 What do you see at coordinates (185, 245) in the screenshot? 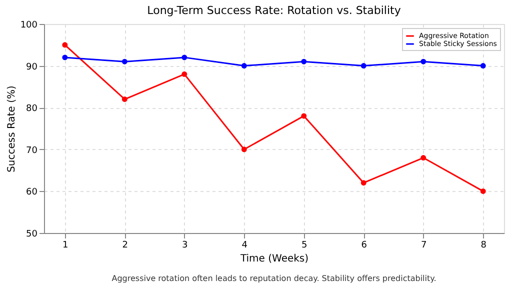
I see `x-tick-label: 3` at bounding box center [185, 245].